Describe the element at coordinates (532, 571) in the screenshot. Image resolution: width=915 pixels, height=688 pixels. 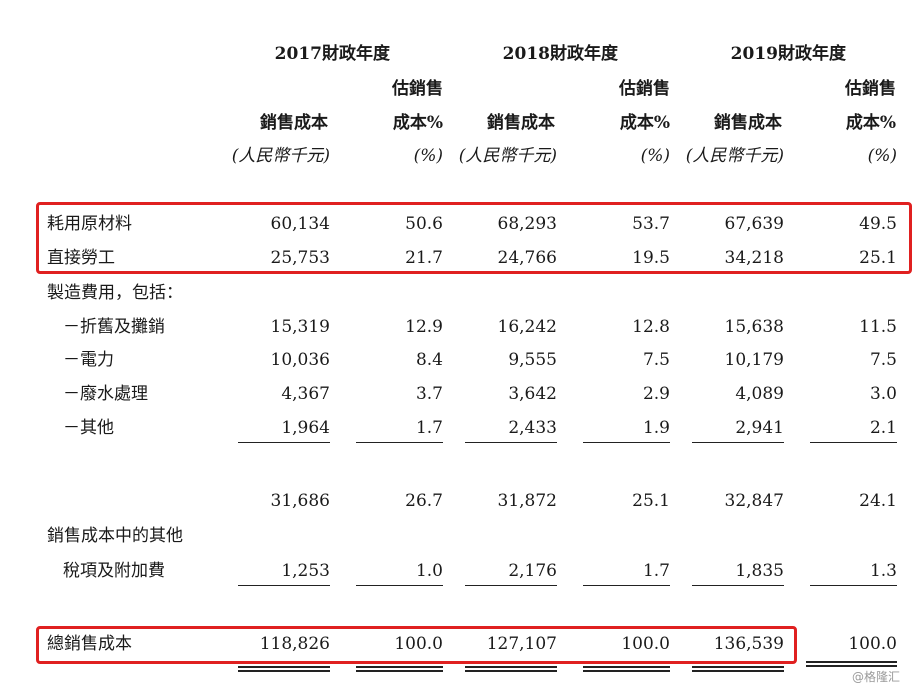
I see `cell-taxes-cost-2018: 2,176` at that location.